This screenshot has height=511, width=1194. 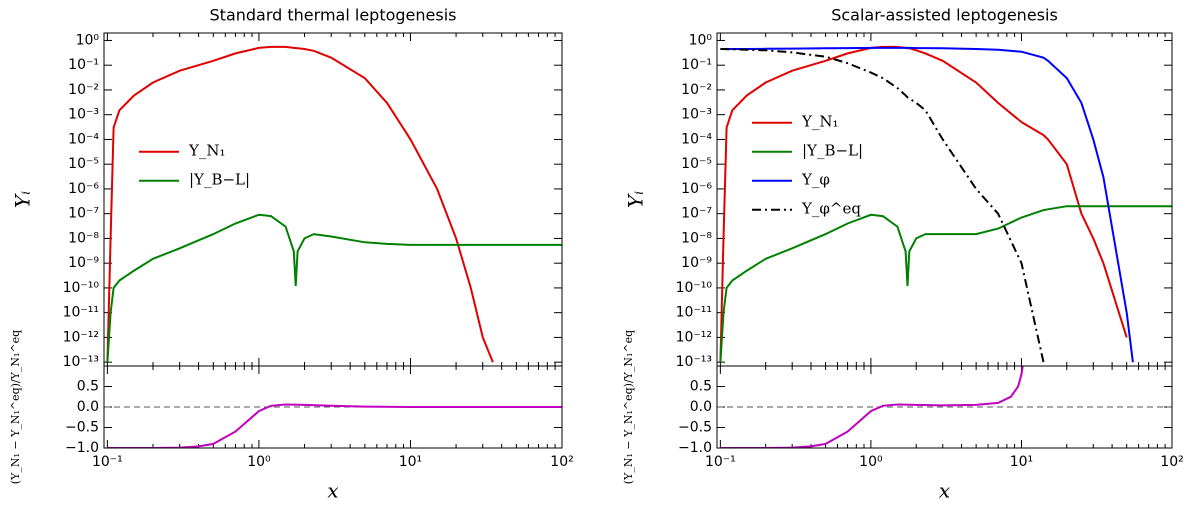 I want to click on legend-label: Y_φ, so click(x=815, y=180).